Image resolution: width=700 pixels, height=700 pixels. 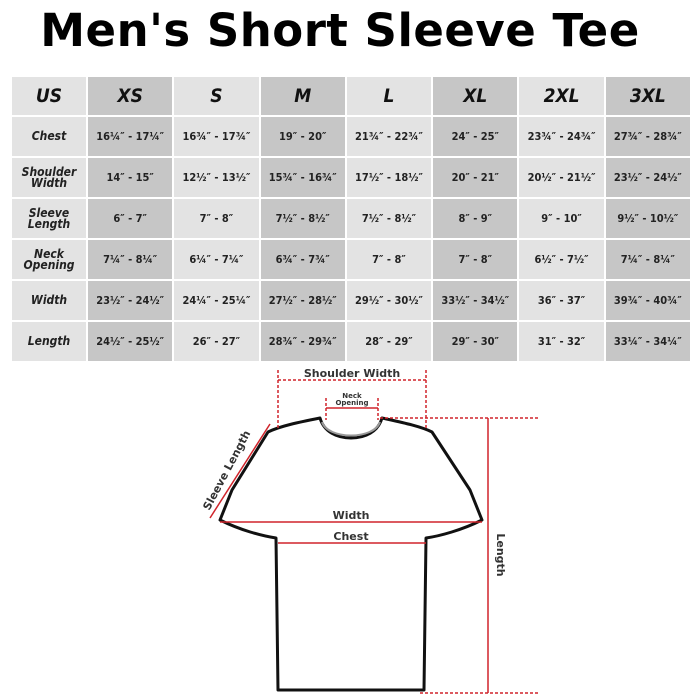 I want to click on measurement-cell: 20″ - 21″, so click(x=475, y=177).